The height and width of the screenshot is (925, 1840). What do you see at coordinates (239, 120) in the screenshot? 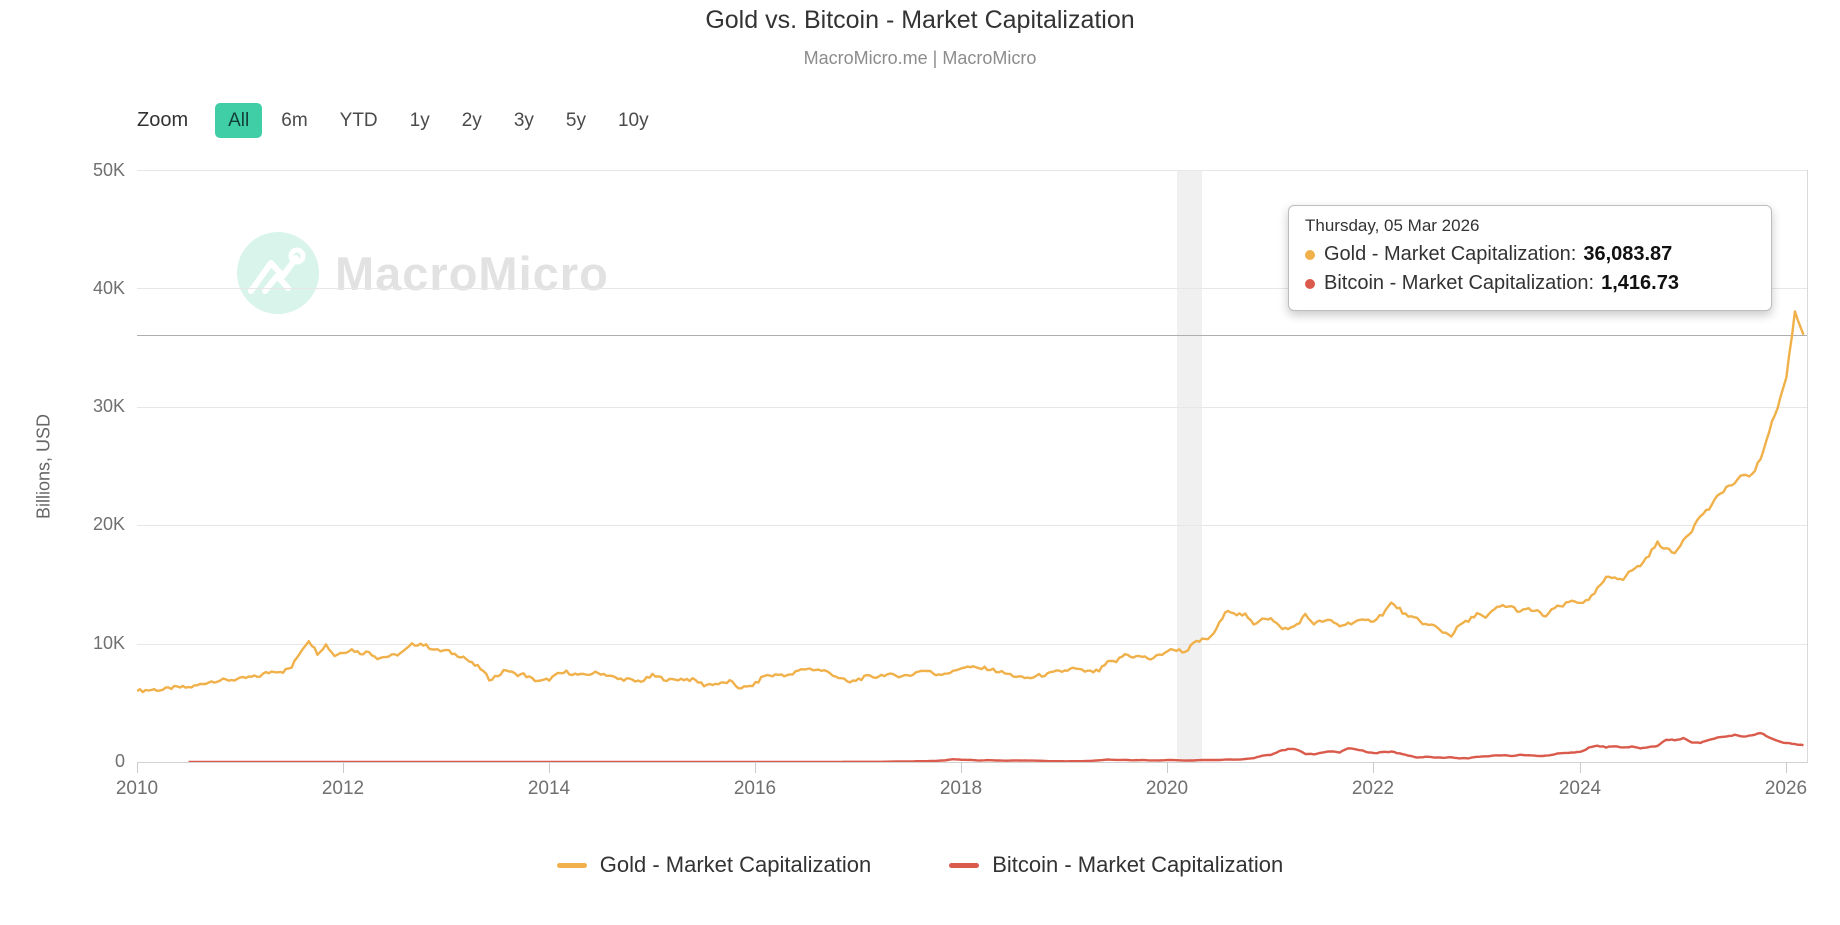
I see `range-button-all: All` at bounding box center [239, 120].